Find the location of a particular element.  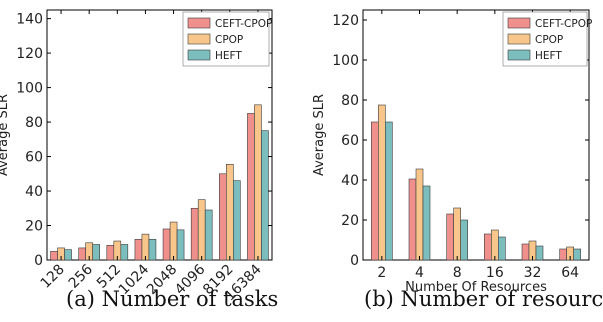

legend-label-b-cpop: CPOP is located at coordinates (549, 40).